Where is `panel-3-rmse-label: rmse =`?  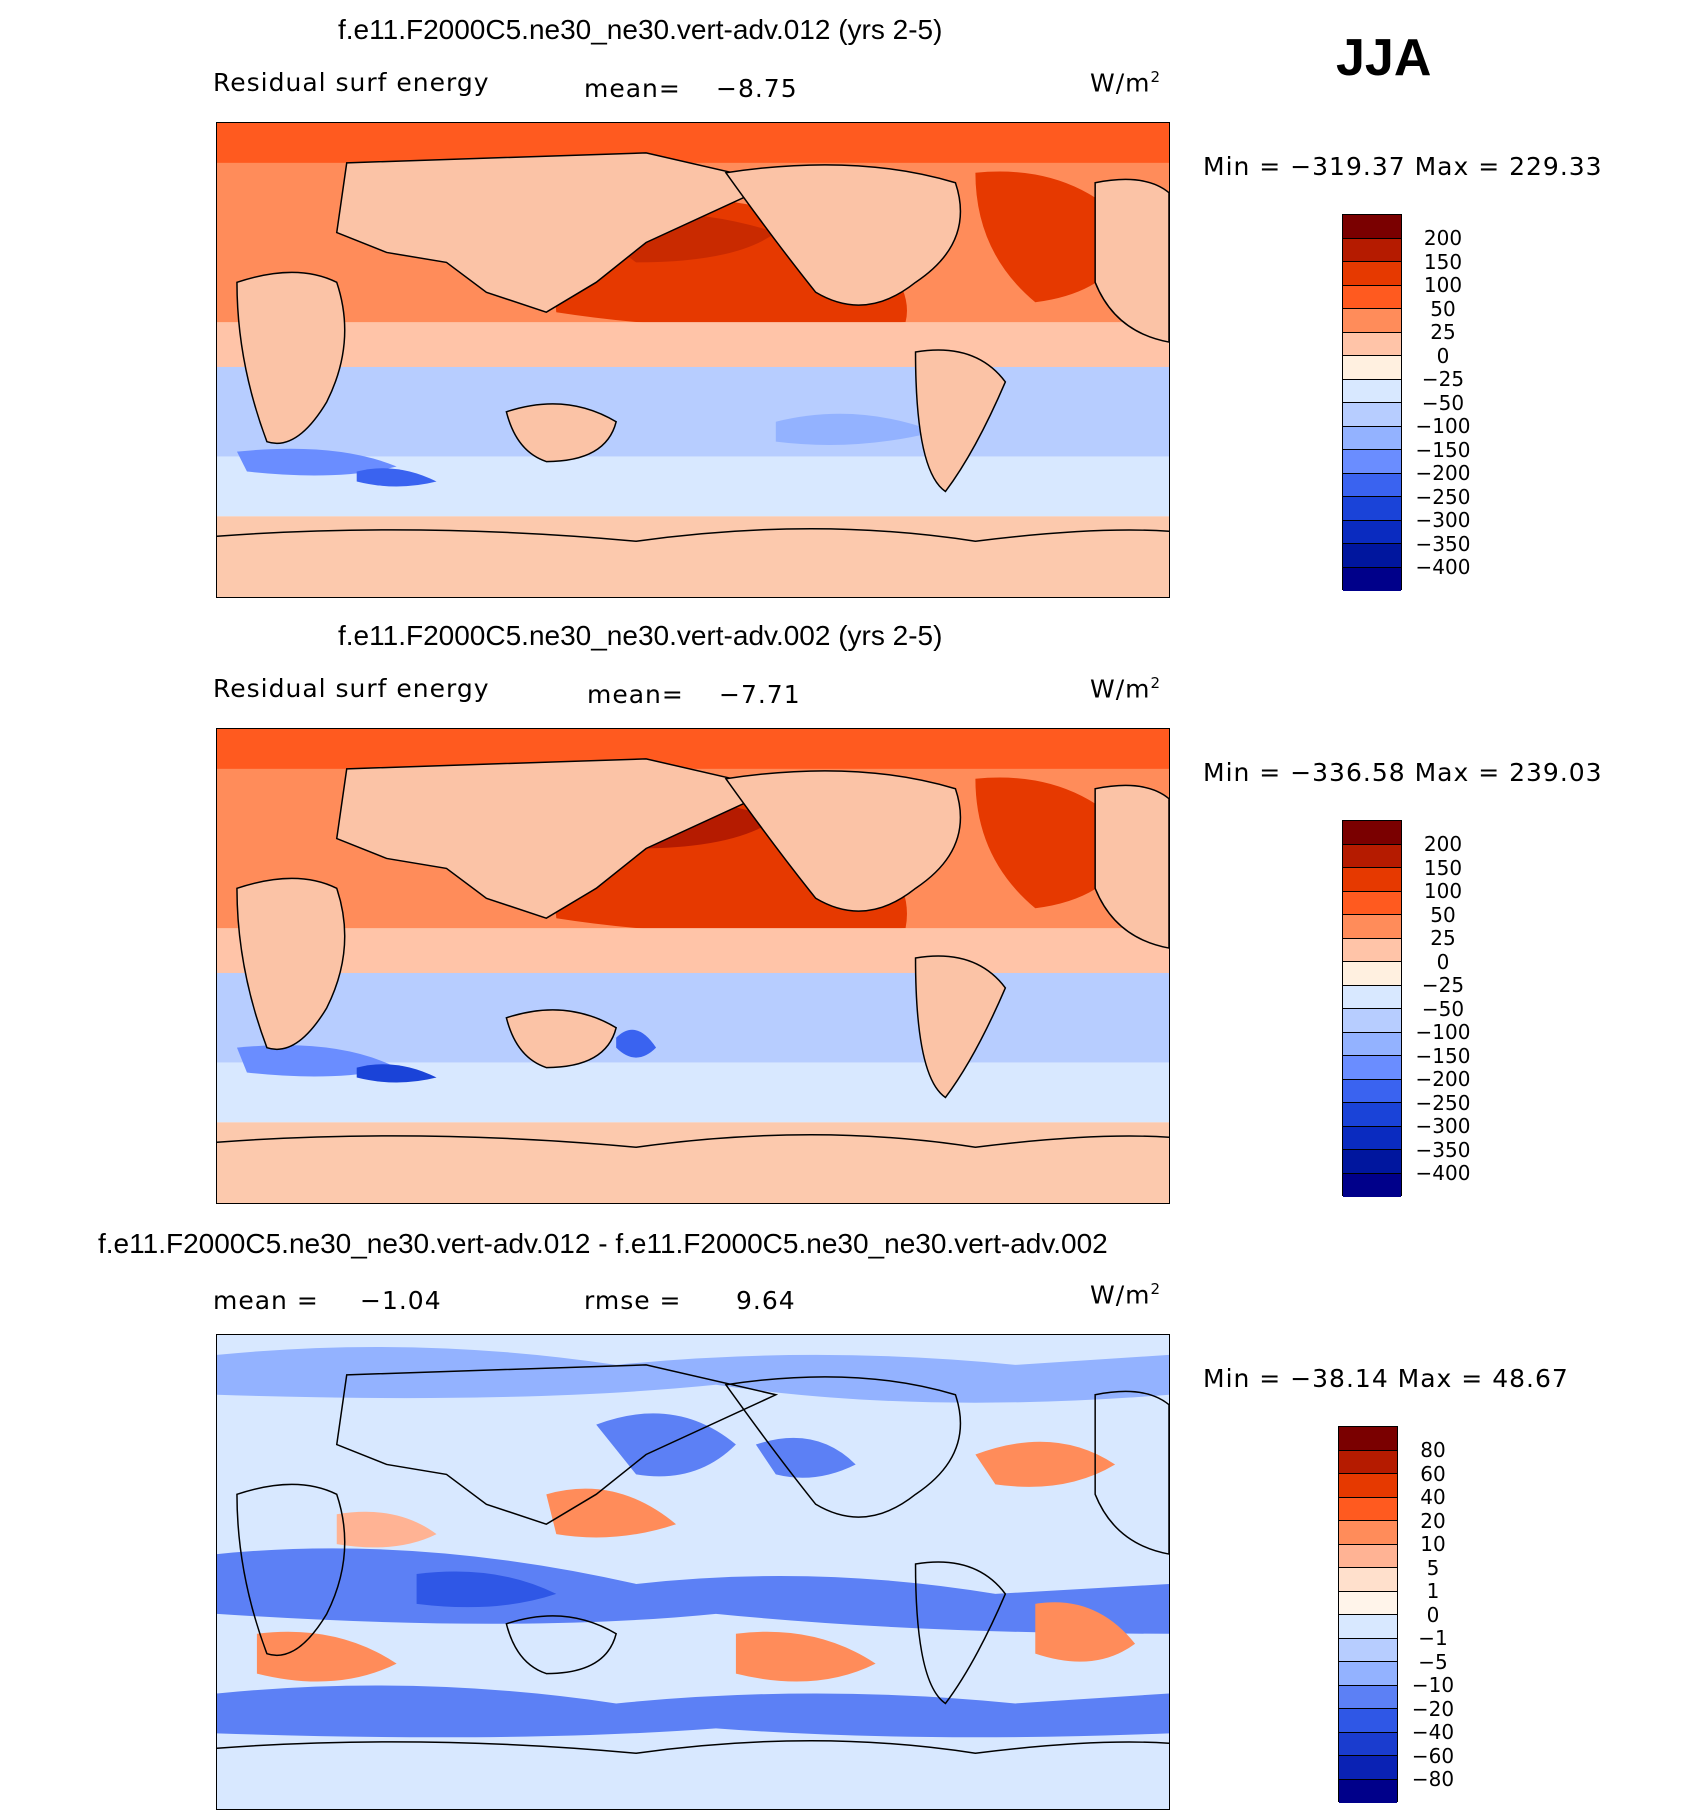 panel-3-rmse-label: rmse = is located at coordinates (633, 1300).